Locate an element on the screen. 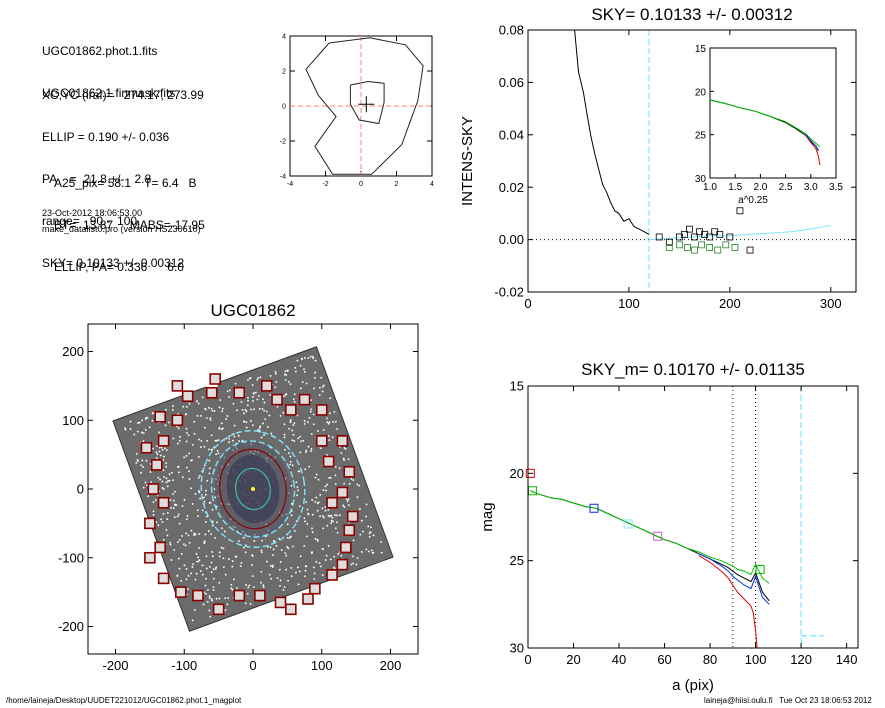  x-tick-label: 100 is located at coordinates (756, 659).